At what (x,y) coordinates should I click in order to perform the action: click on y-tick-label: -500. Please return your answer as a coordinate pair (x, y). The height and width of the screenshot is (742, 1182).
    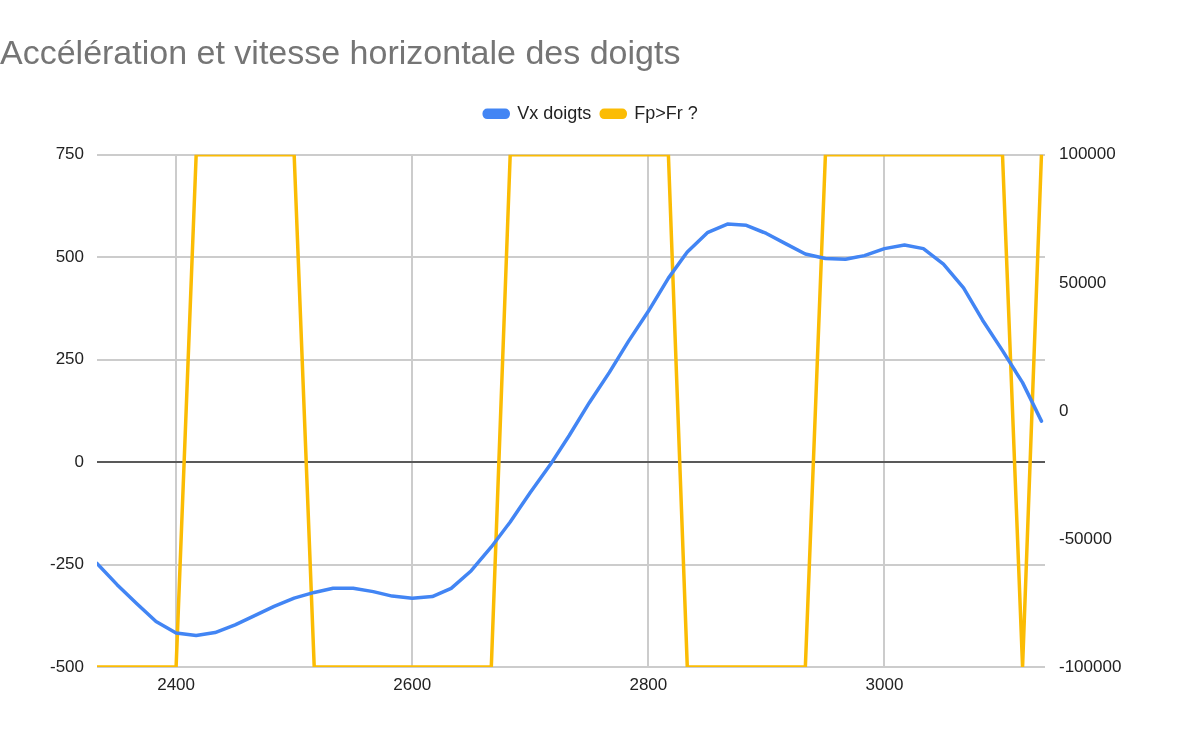
    Looking at the image, I should click on (66, 666).